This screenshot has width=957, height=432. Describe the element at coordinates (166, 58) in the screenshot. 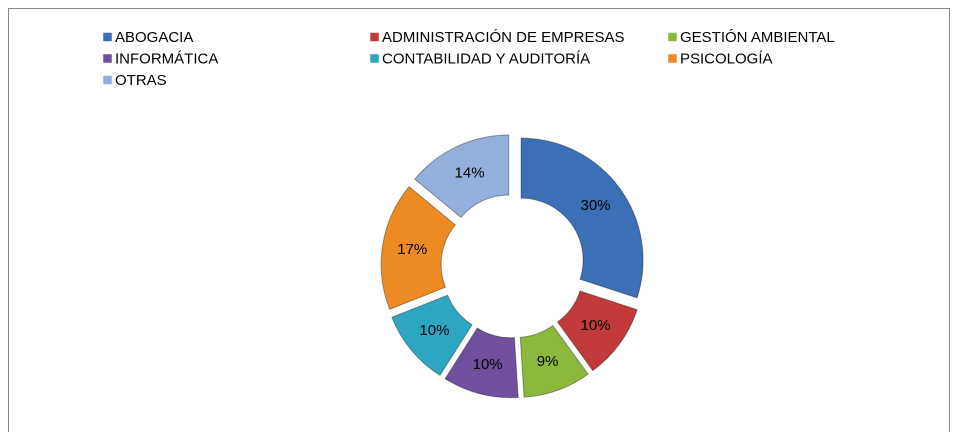

I see `legend-label: INFORMÁTICA` at that location.